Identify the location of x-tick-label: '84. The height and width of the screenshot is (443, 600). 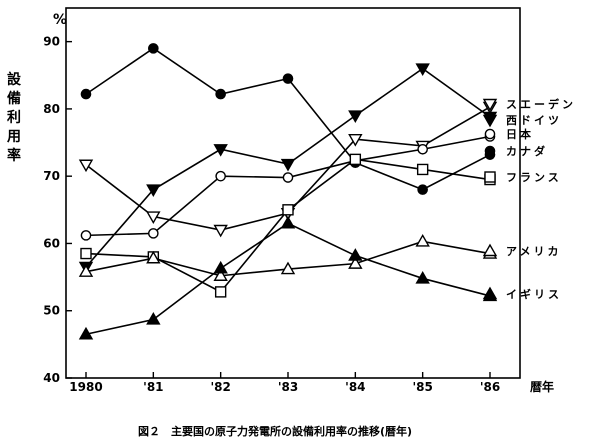
(355, 387).